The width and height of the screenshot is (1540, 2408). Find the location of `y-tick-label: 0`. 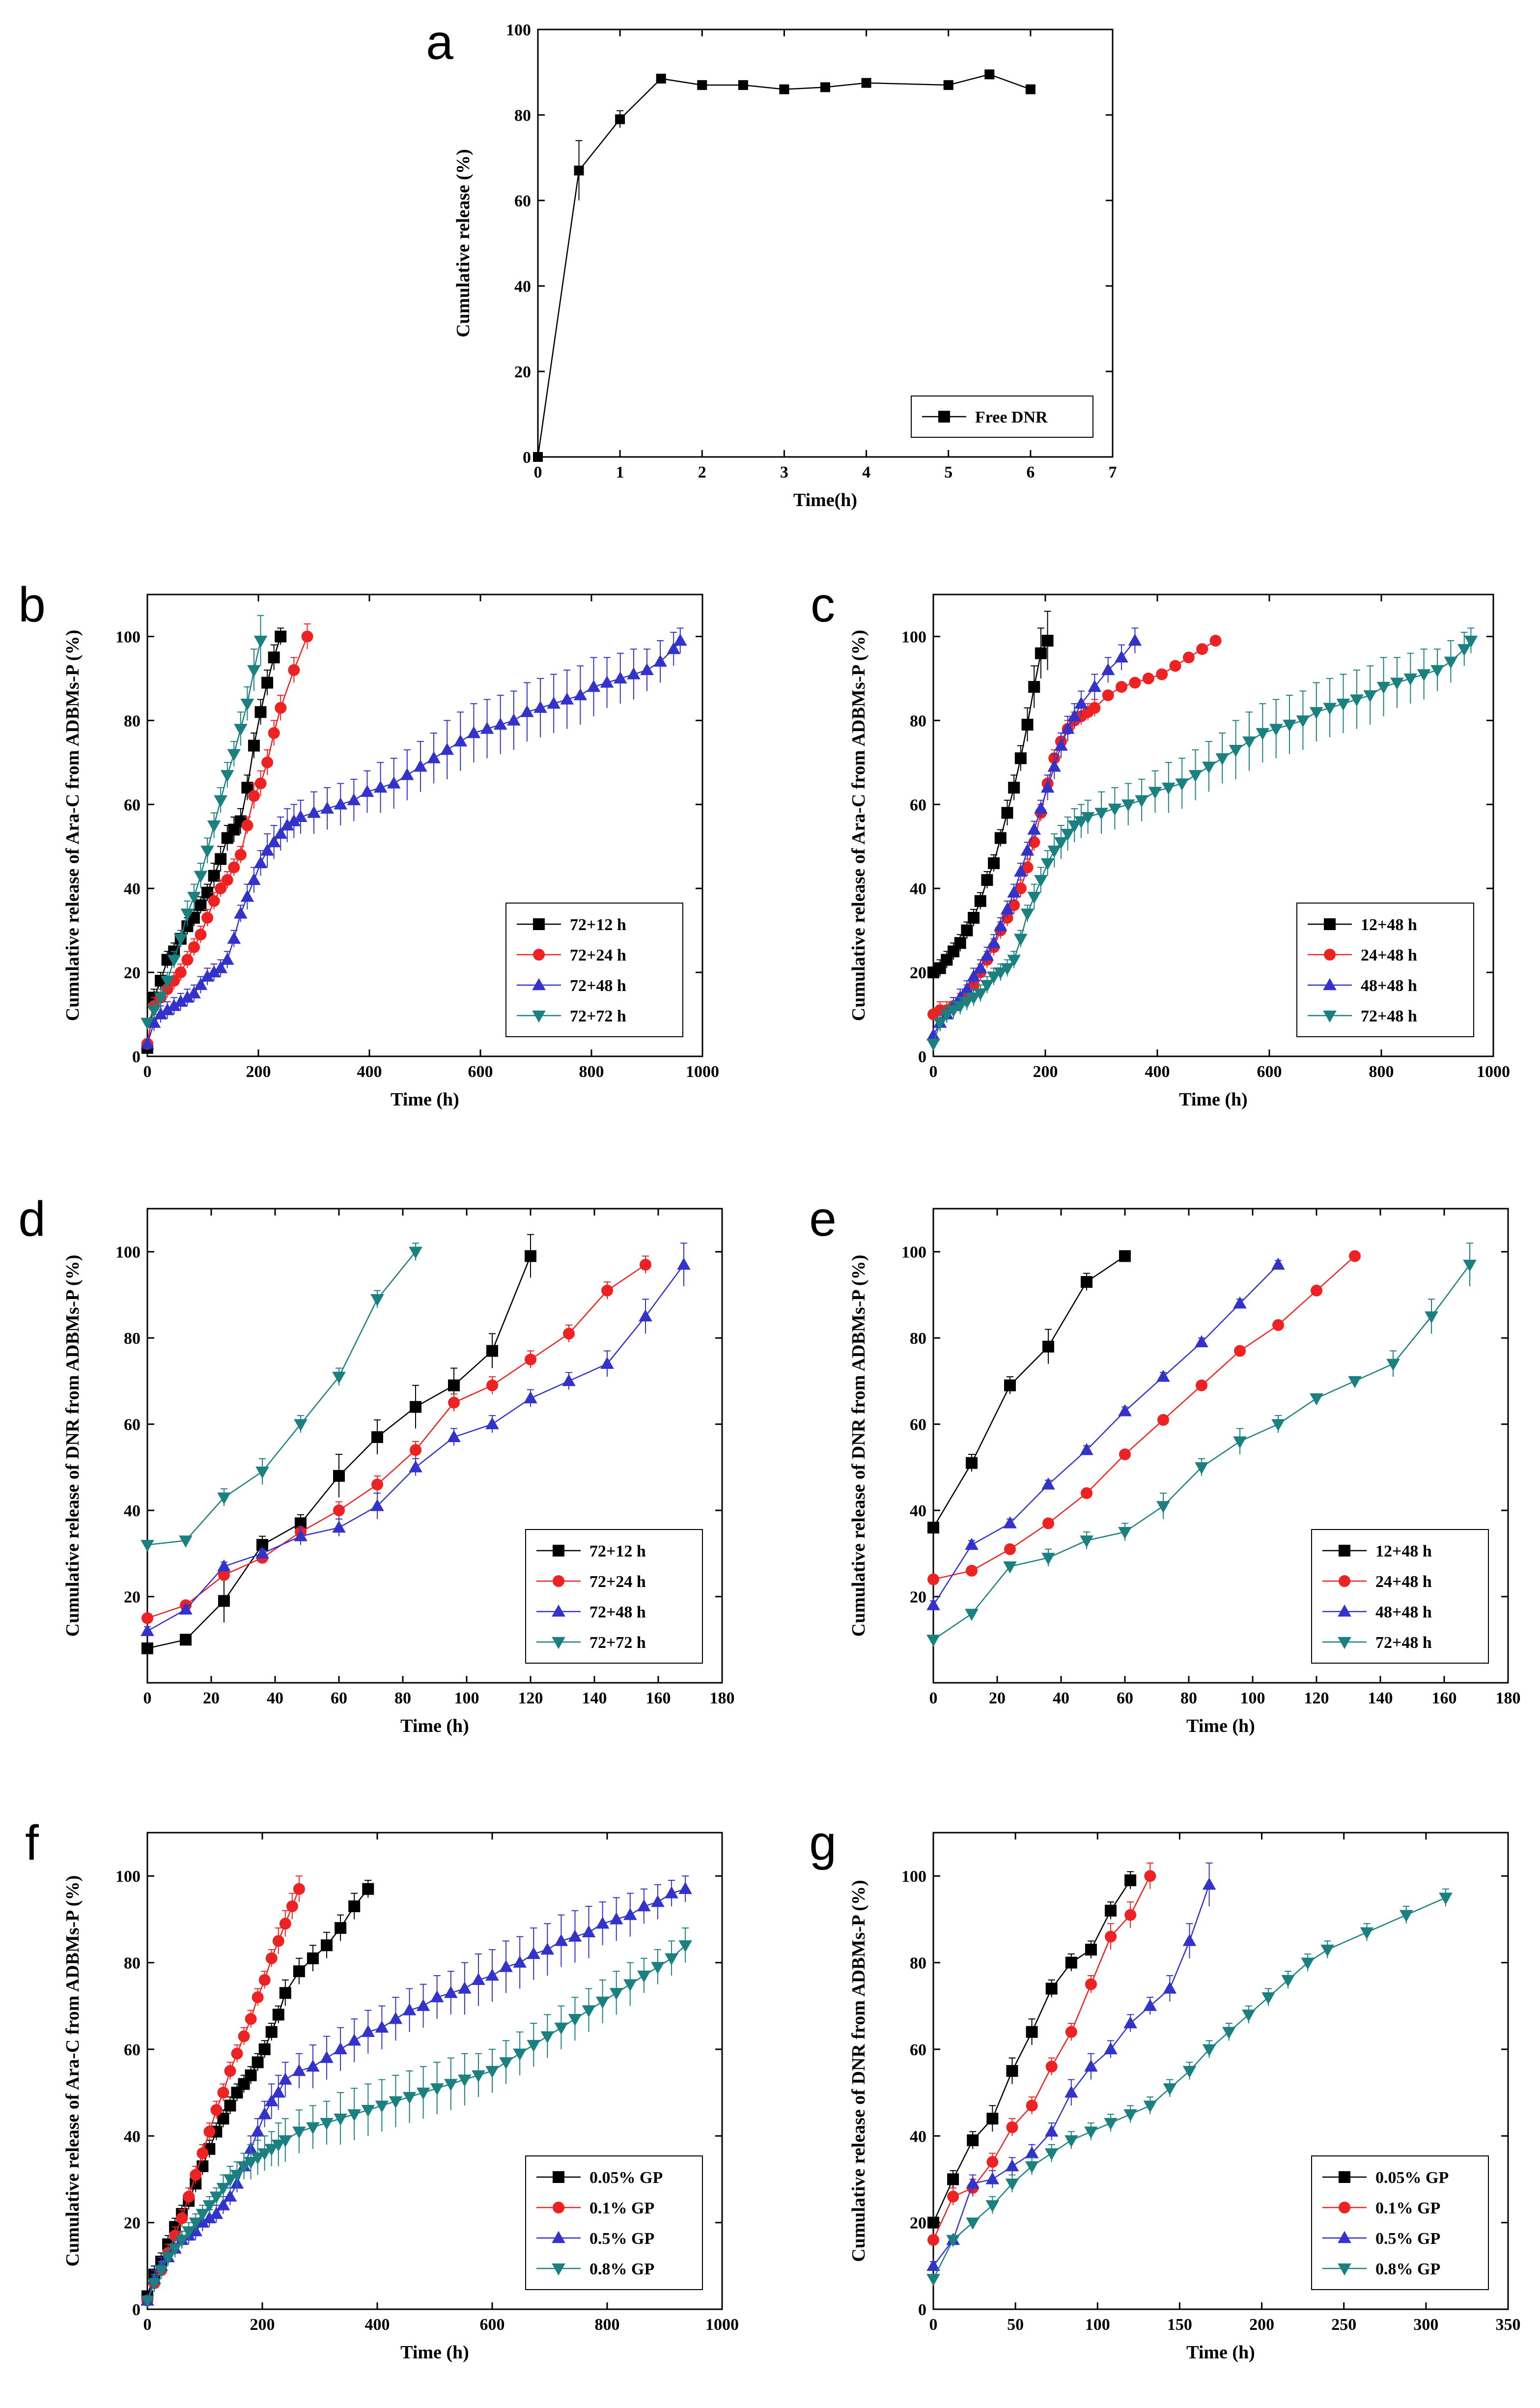

y-tick-label: 0 is located at coordinates (136, 1057).